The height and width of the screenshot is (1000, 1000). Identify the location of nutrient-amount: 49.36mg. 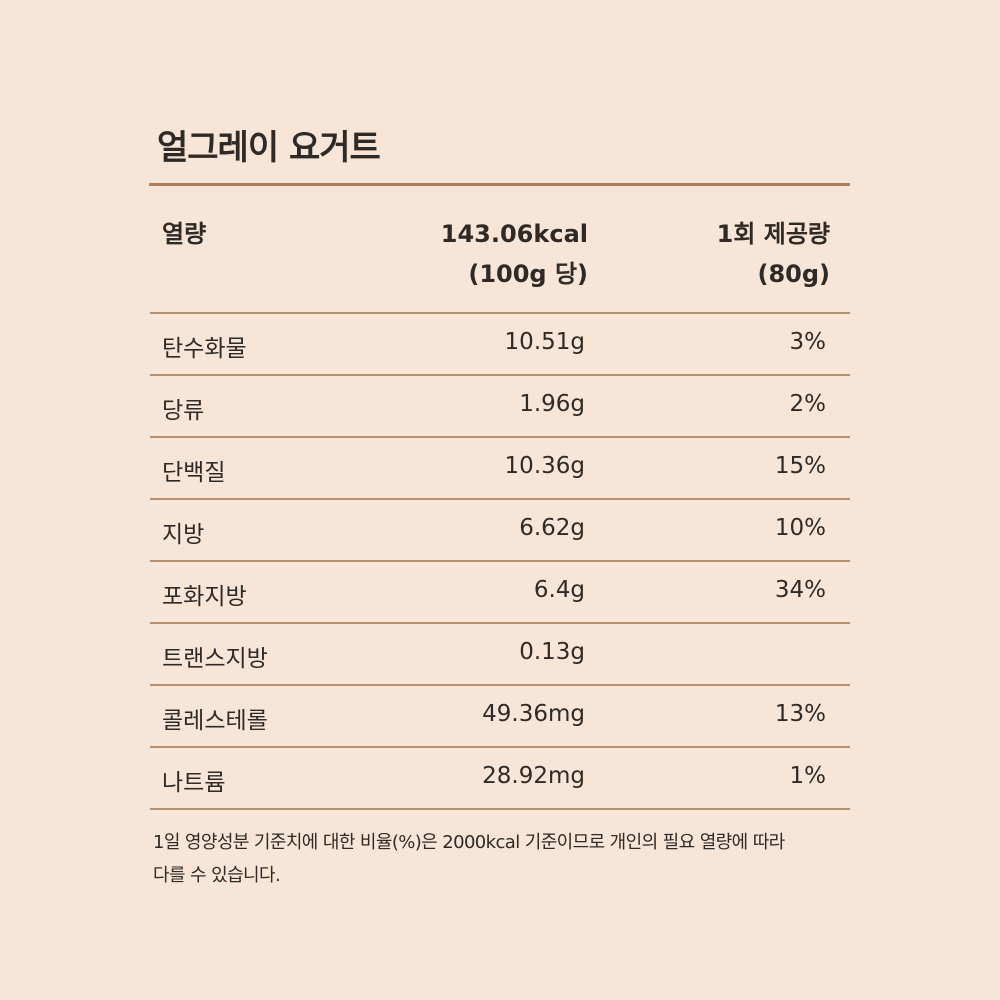
(533, 714).